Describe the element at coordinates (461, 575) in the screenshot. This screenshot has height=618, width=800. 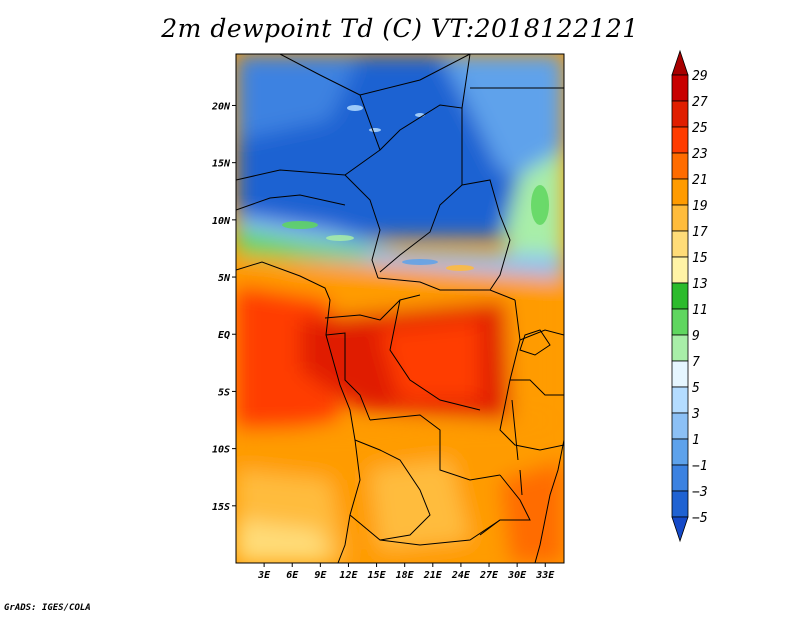
I see `lon-tick-label: 24E` at that location.